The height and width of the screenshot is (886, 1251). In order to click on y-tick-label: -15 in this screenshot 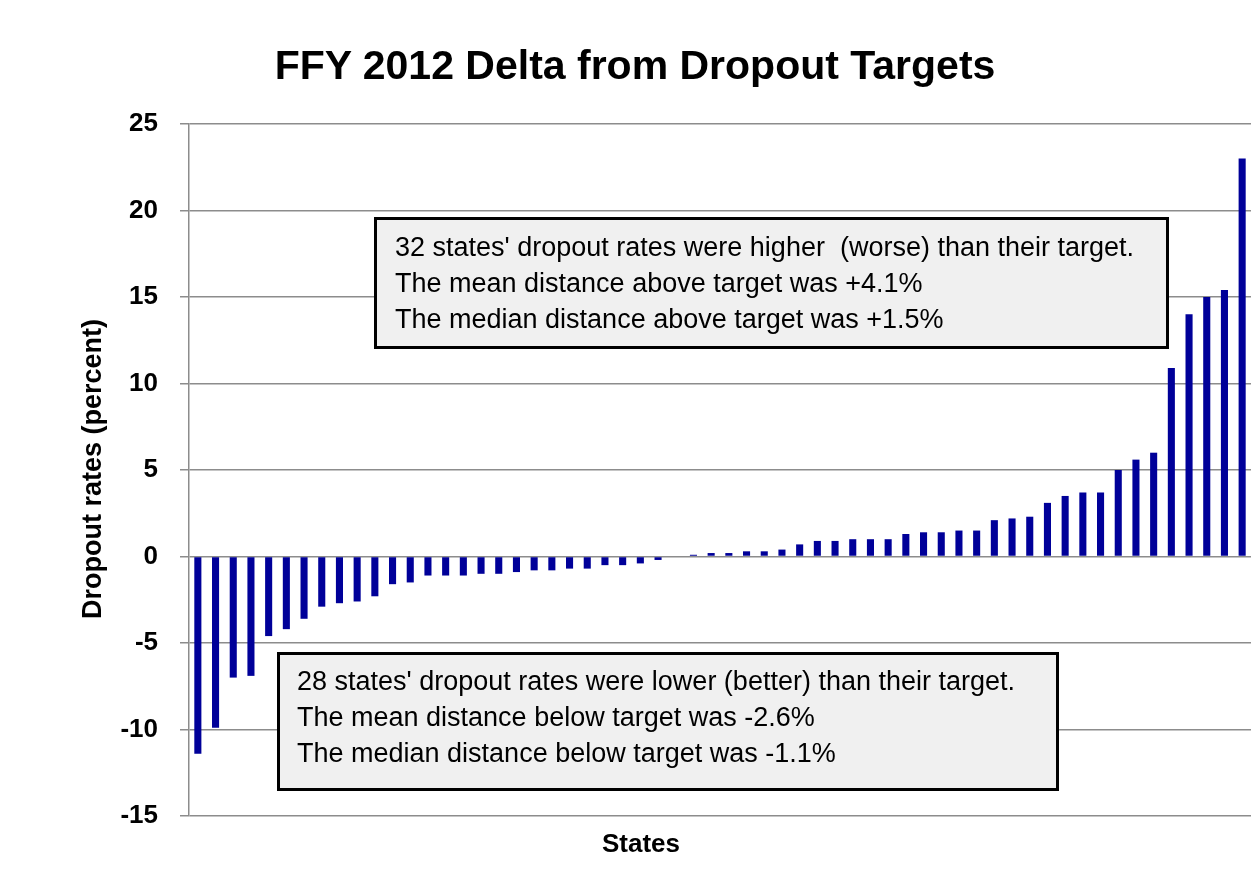, I will do `click(139, 814)`.